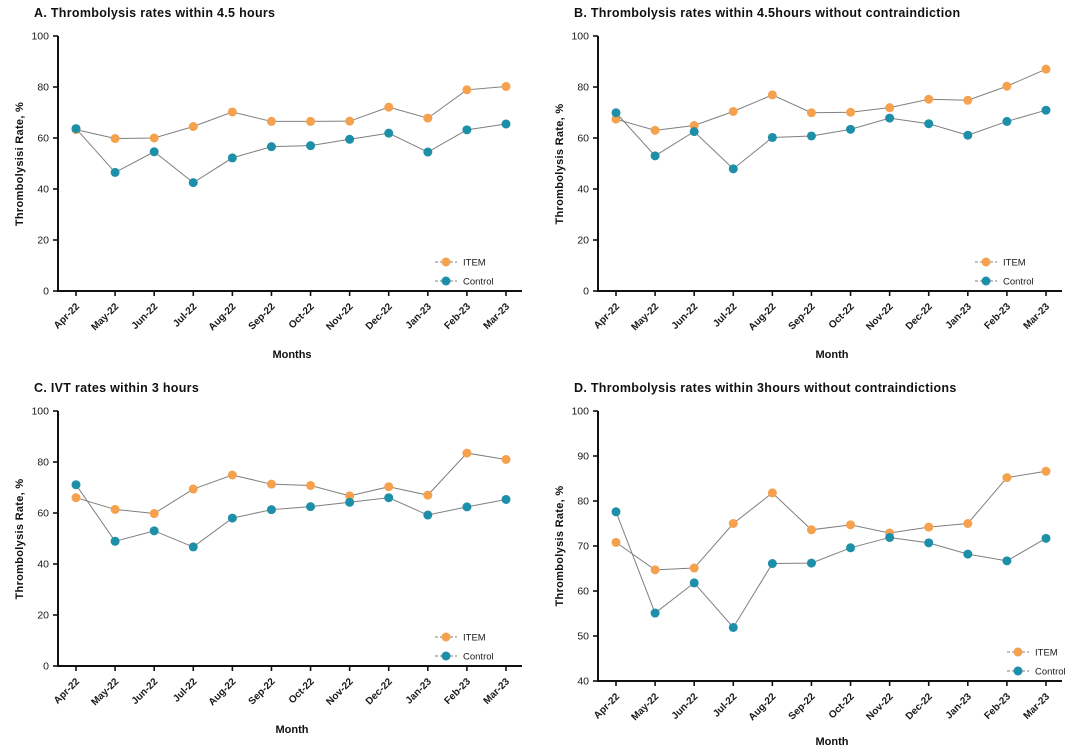  Describe the element at coordinates (583, 547) in the screenshot. I see `y-tick-label: 70` at that location.